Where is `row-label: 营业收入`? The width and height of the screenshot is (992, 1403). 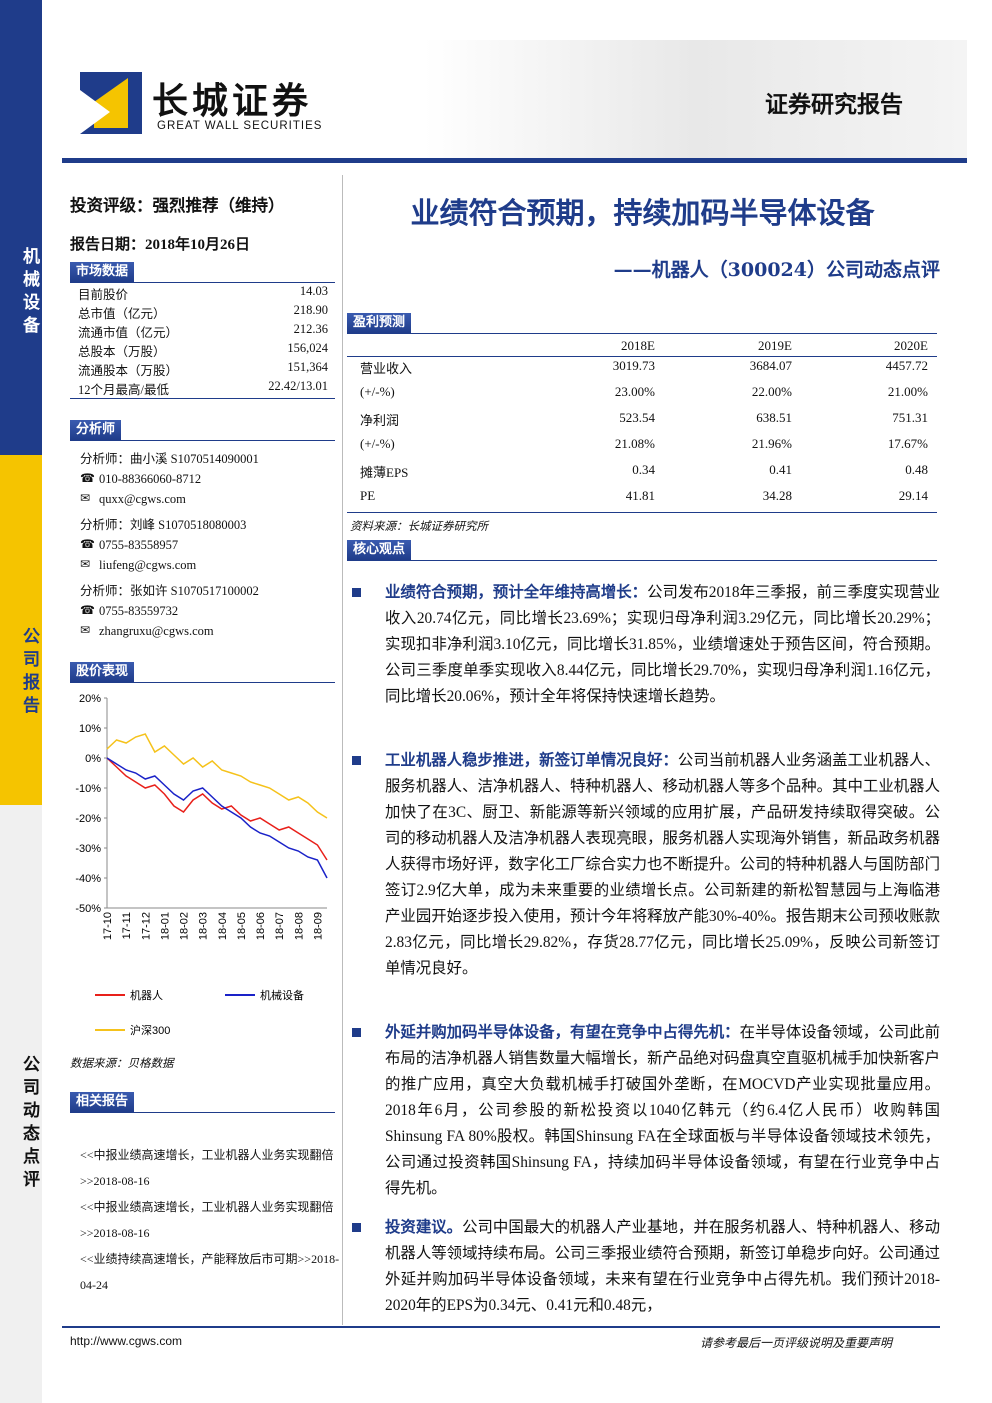
row-label: 营业收入 is located at coordinates (386, 368).